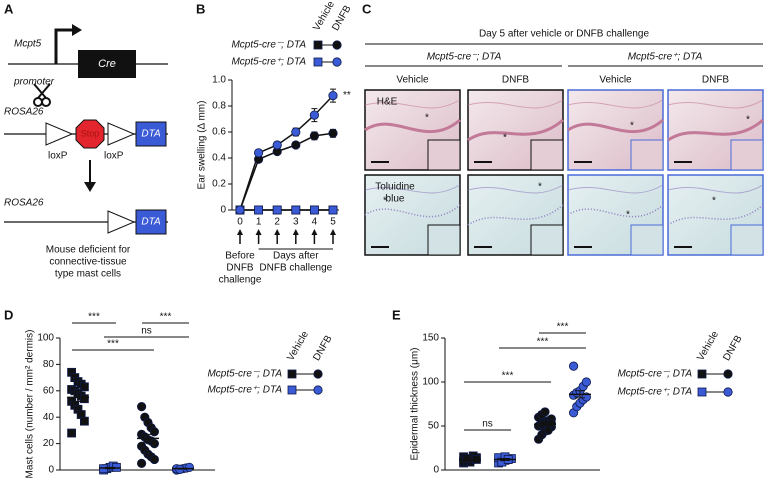 Image resolution: width=766 pixels, height=489 pixels. Describe the element at coordinates (665, 57) in the screenshot. I see `group-label: Mcpt5-cre⁺; DTA` at that location.